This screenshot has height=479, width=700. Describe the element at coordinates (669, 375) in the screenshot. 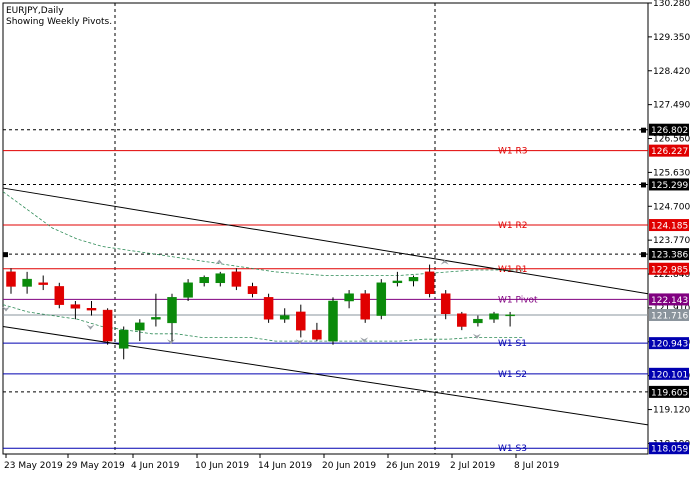

I see `pivot-price-tag-text: 120.101` at that location.